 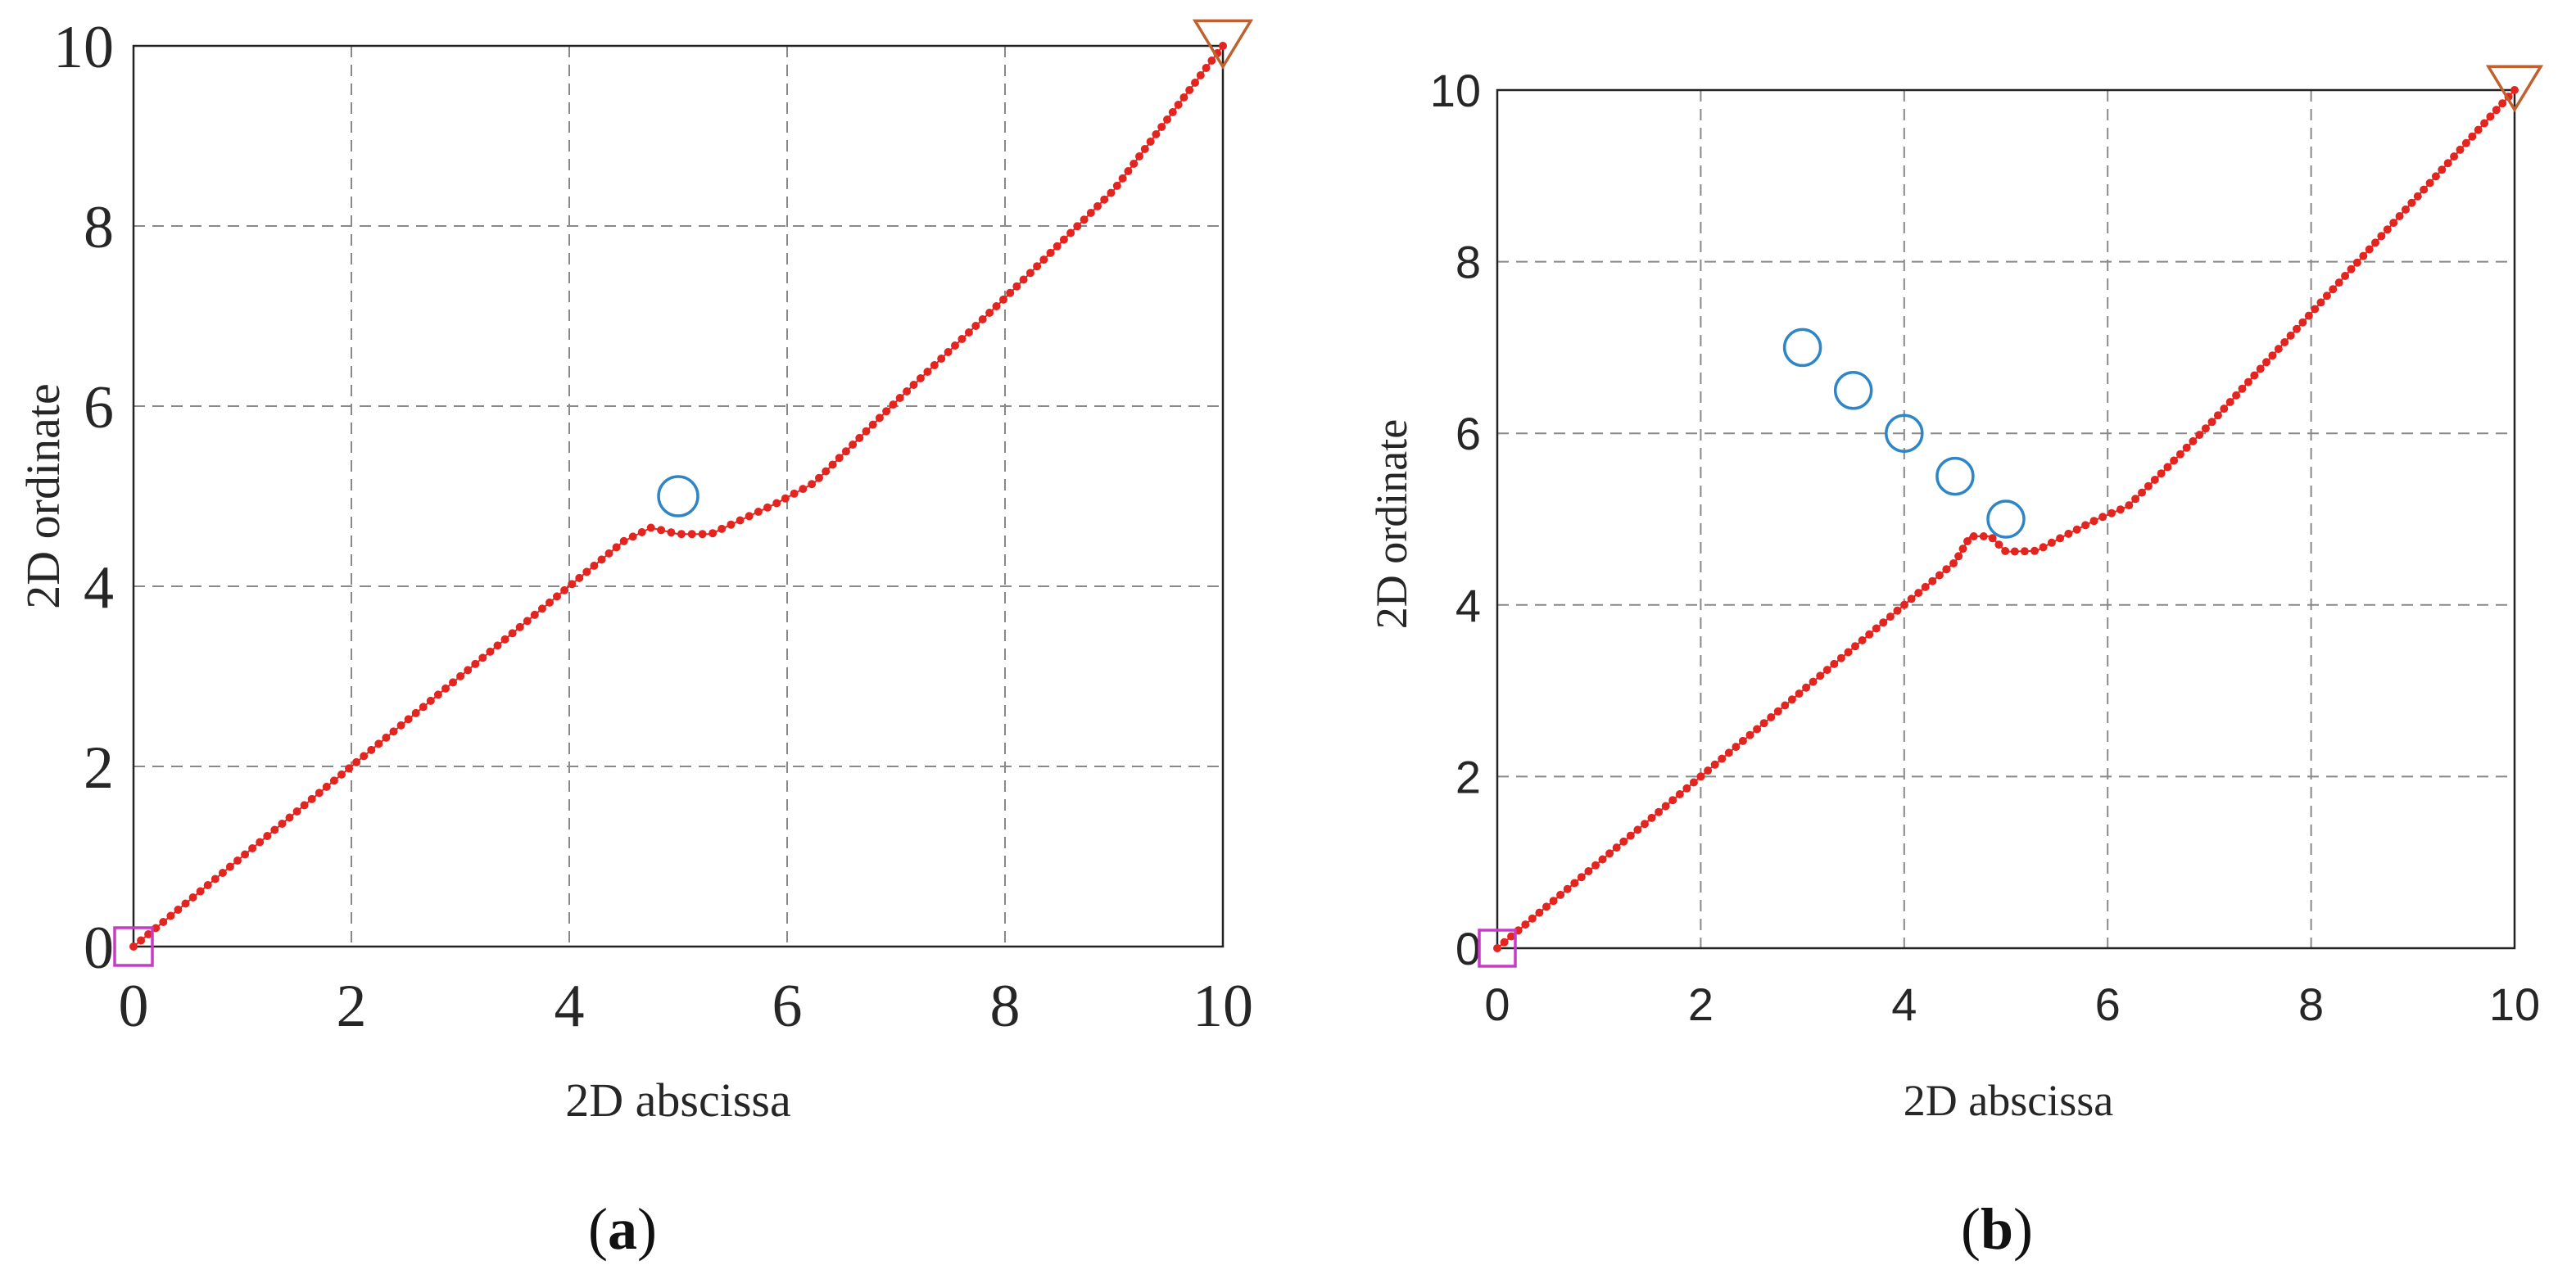 What do you see at coordinates (1468, 776) in the screenshot?
I see `y-tick-label: 2` at bounding box center [1468, 776].